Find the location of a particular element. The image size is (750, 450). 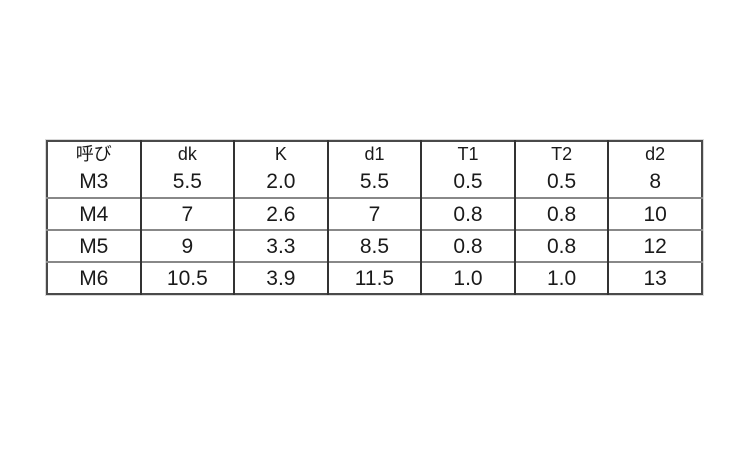

table-cell: M5 is located at coordinates (94, 245).